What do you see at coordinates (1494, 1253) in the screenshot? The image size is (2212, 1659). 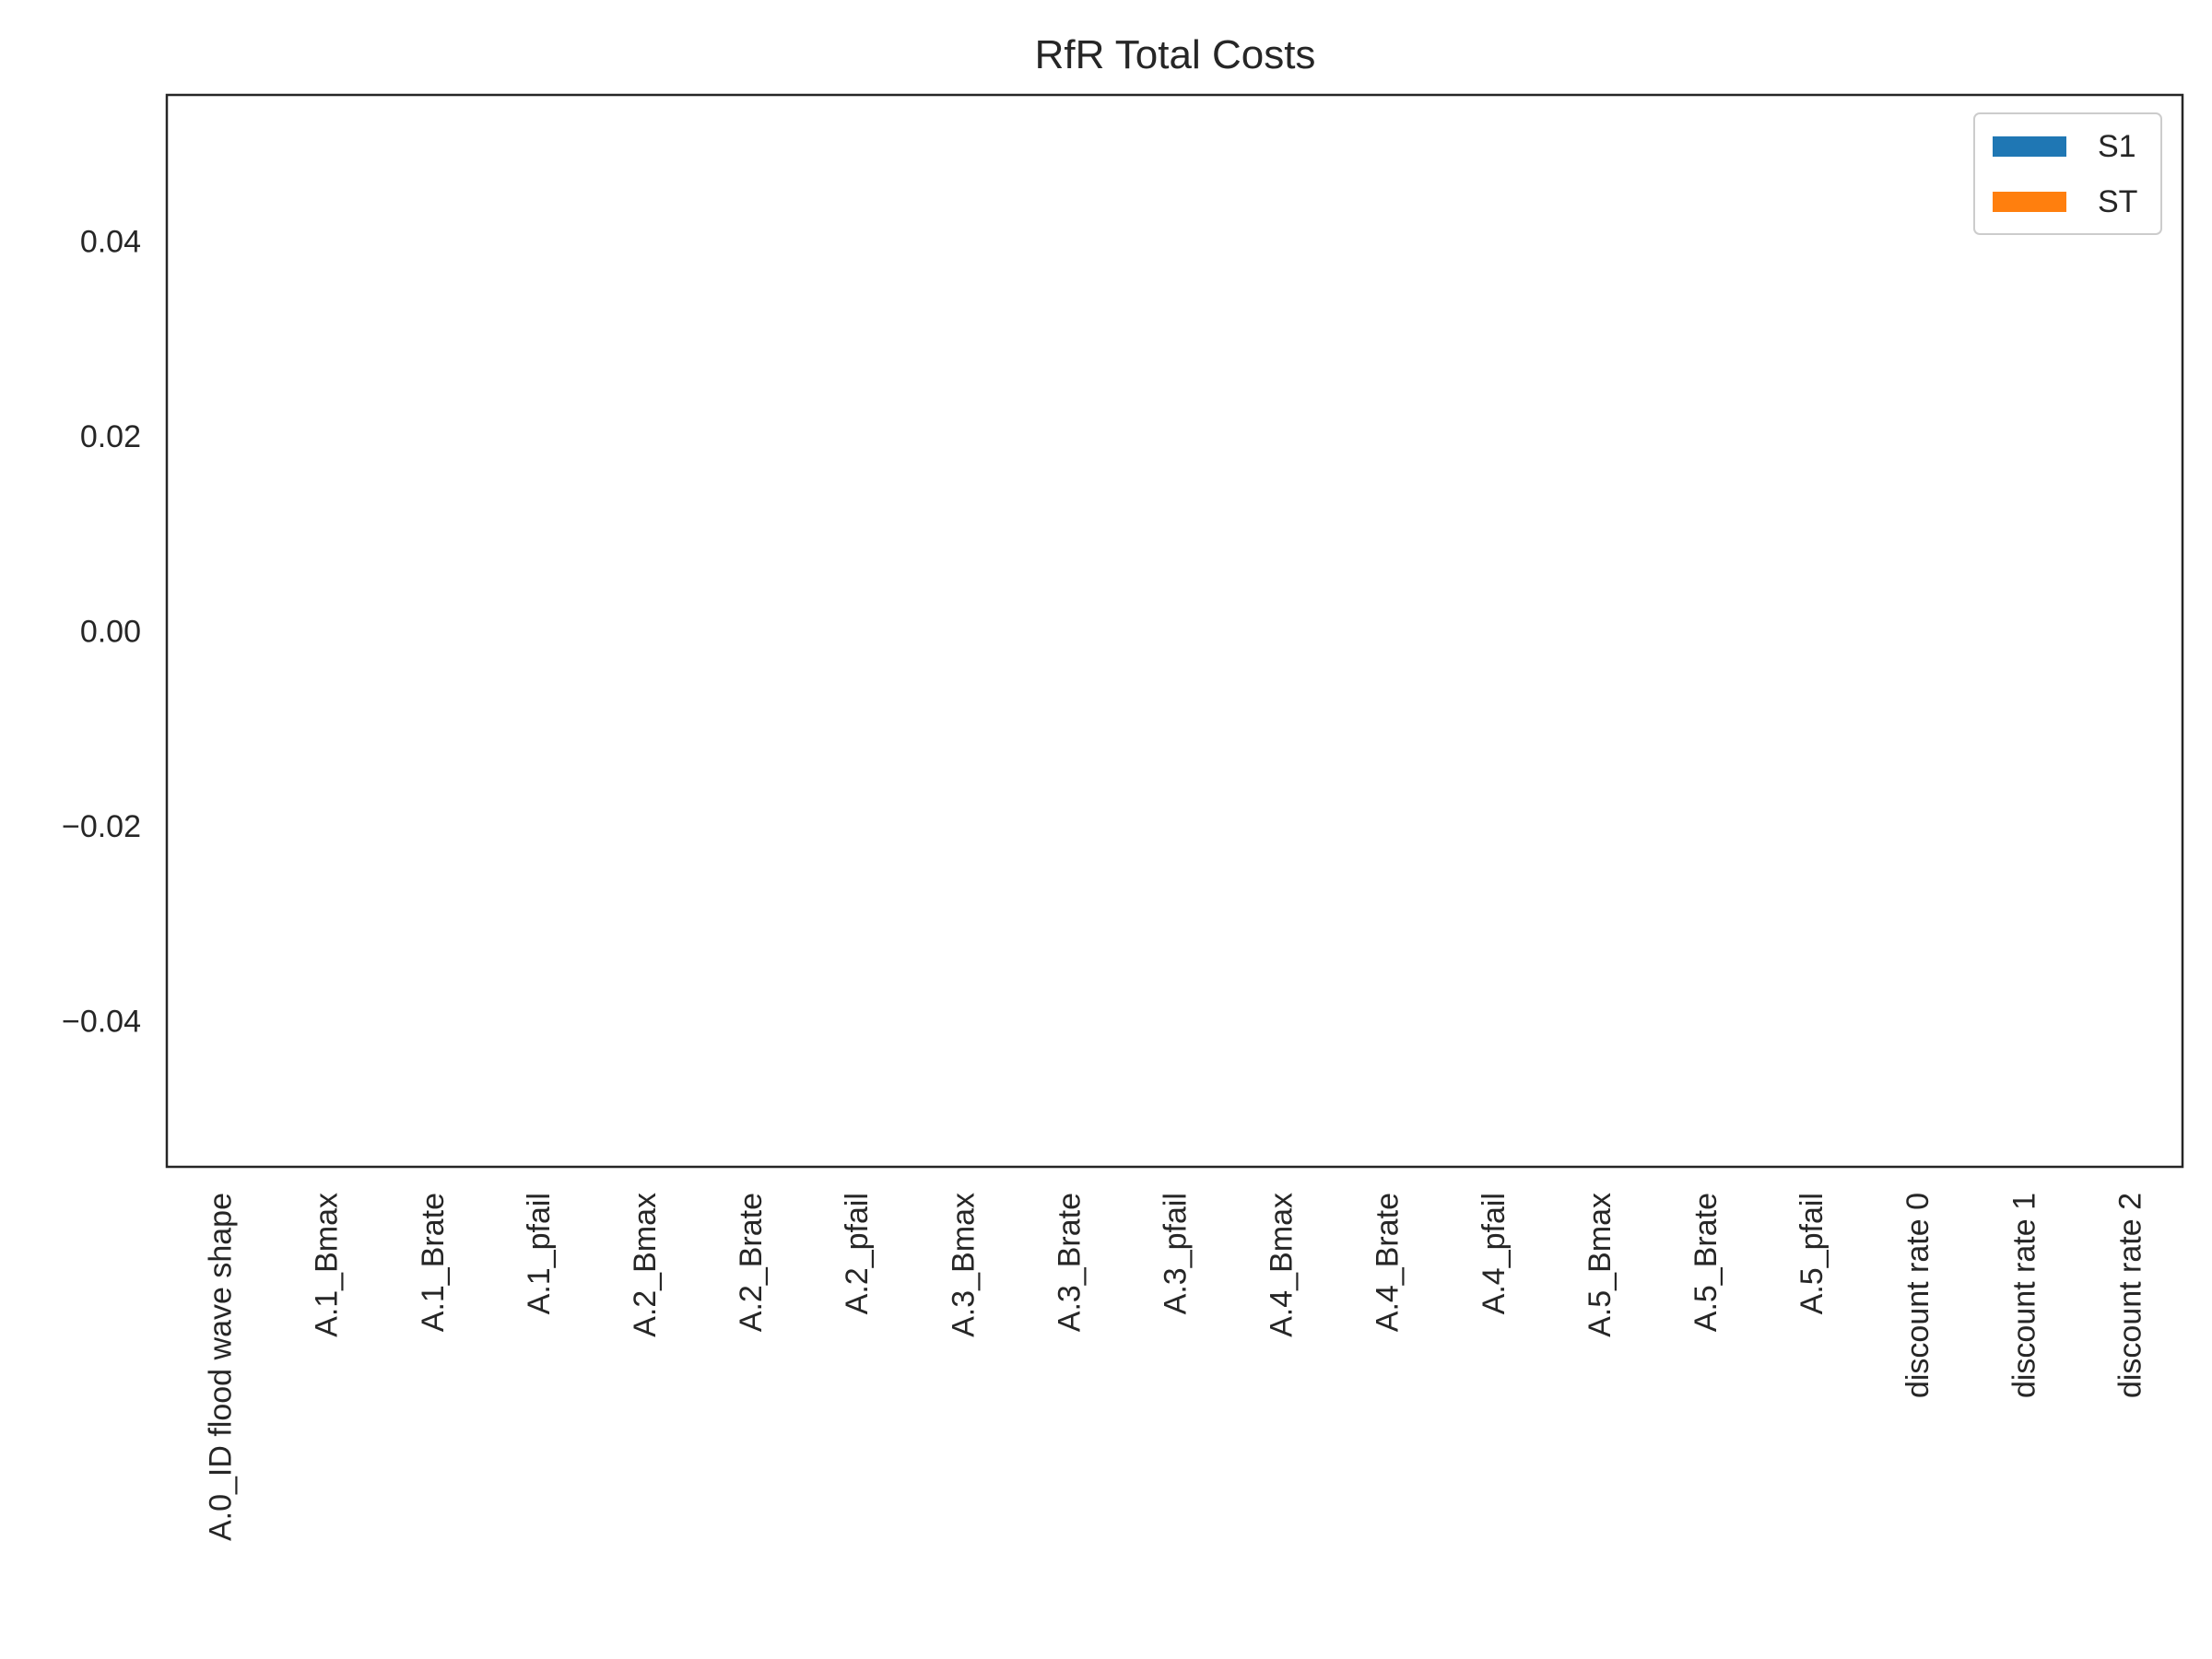 I see `x-tick-label: A.4_pfail` at bounding box center [1494, 1253].